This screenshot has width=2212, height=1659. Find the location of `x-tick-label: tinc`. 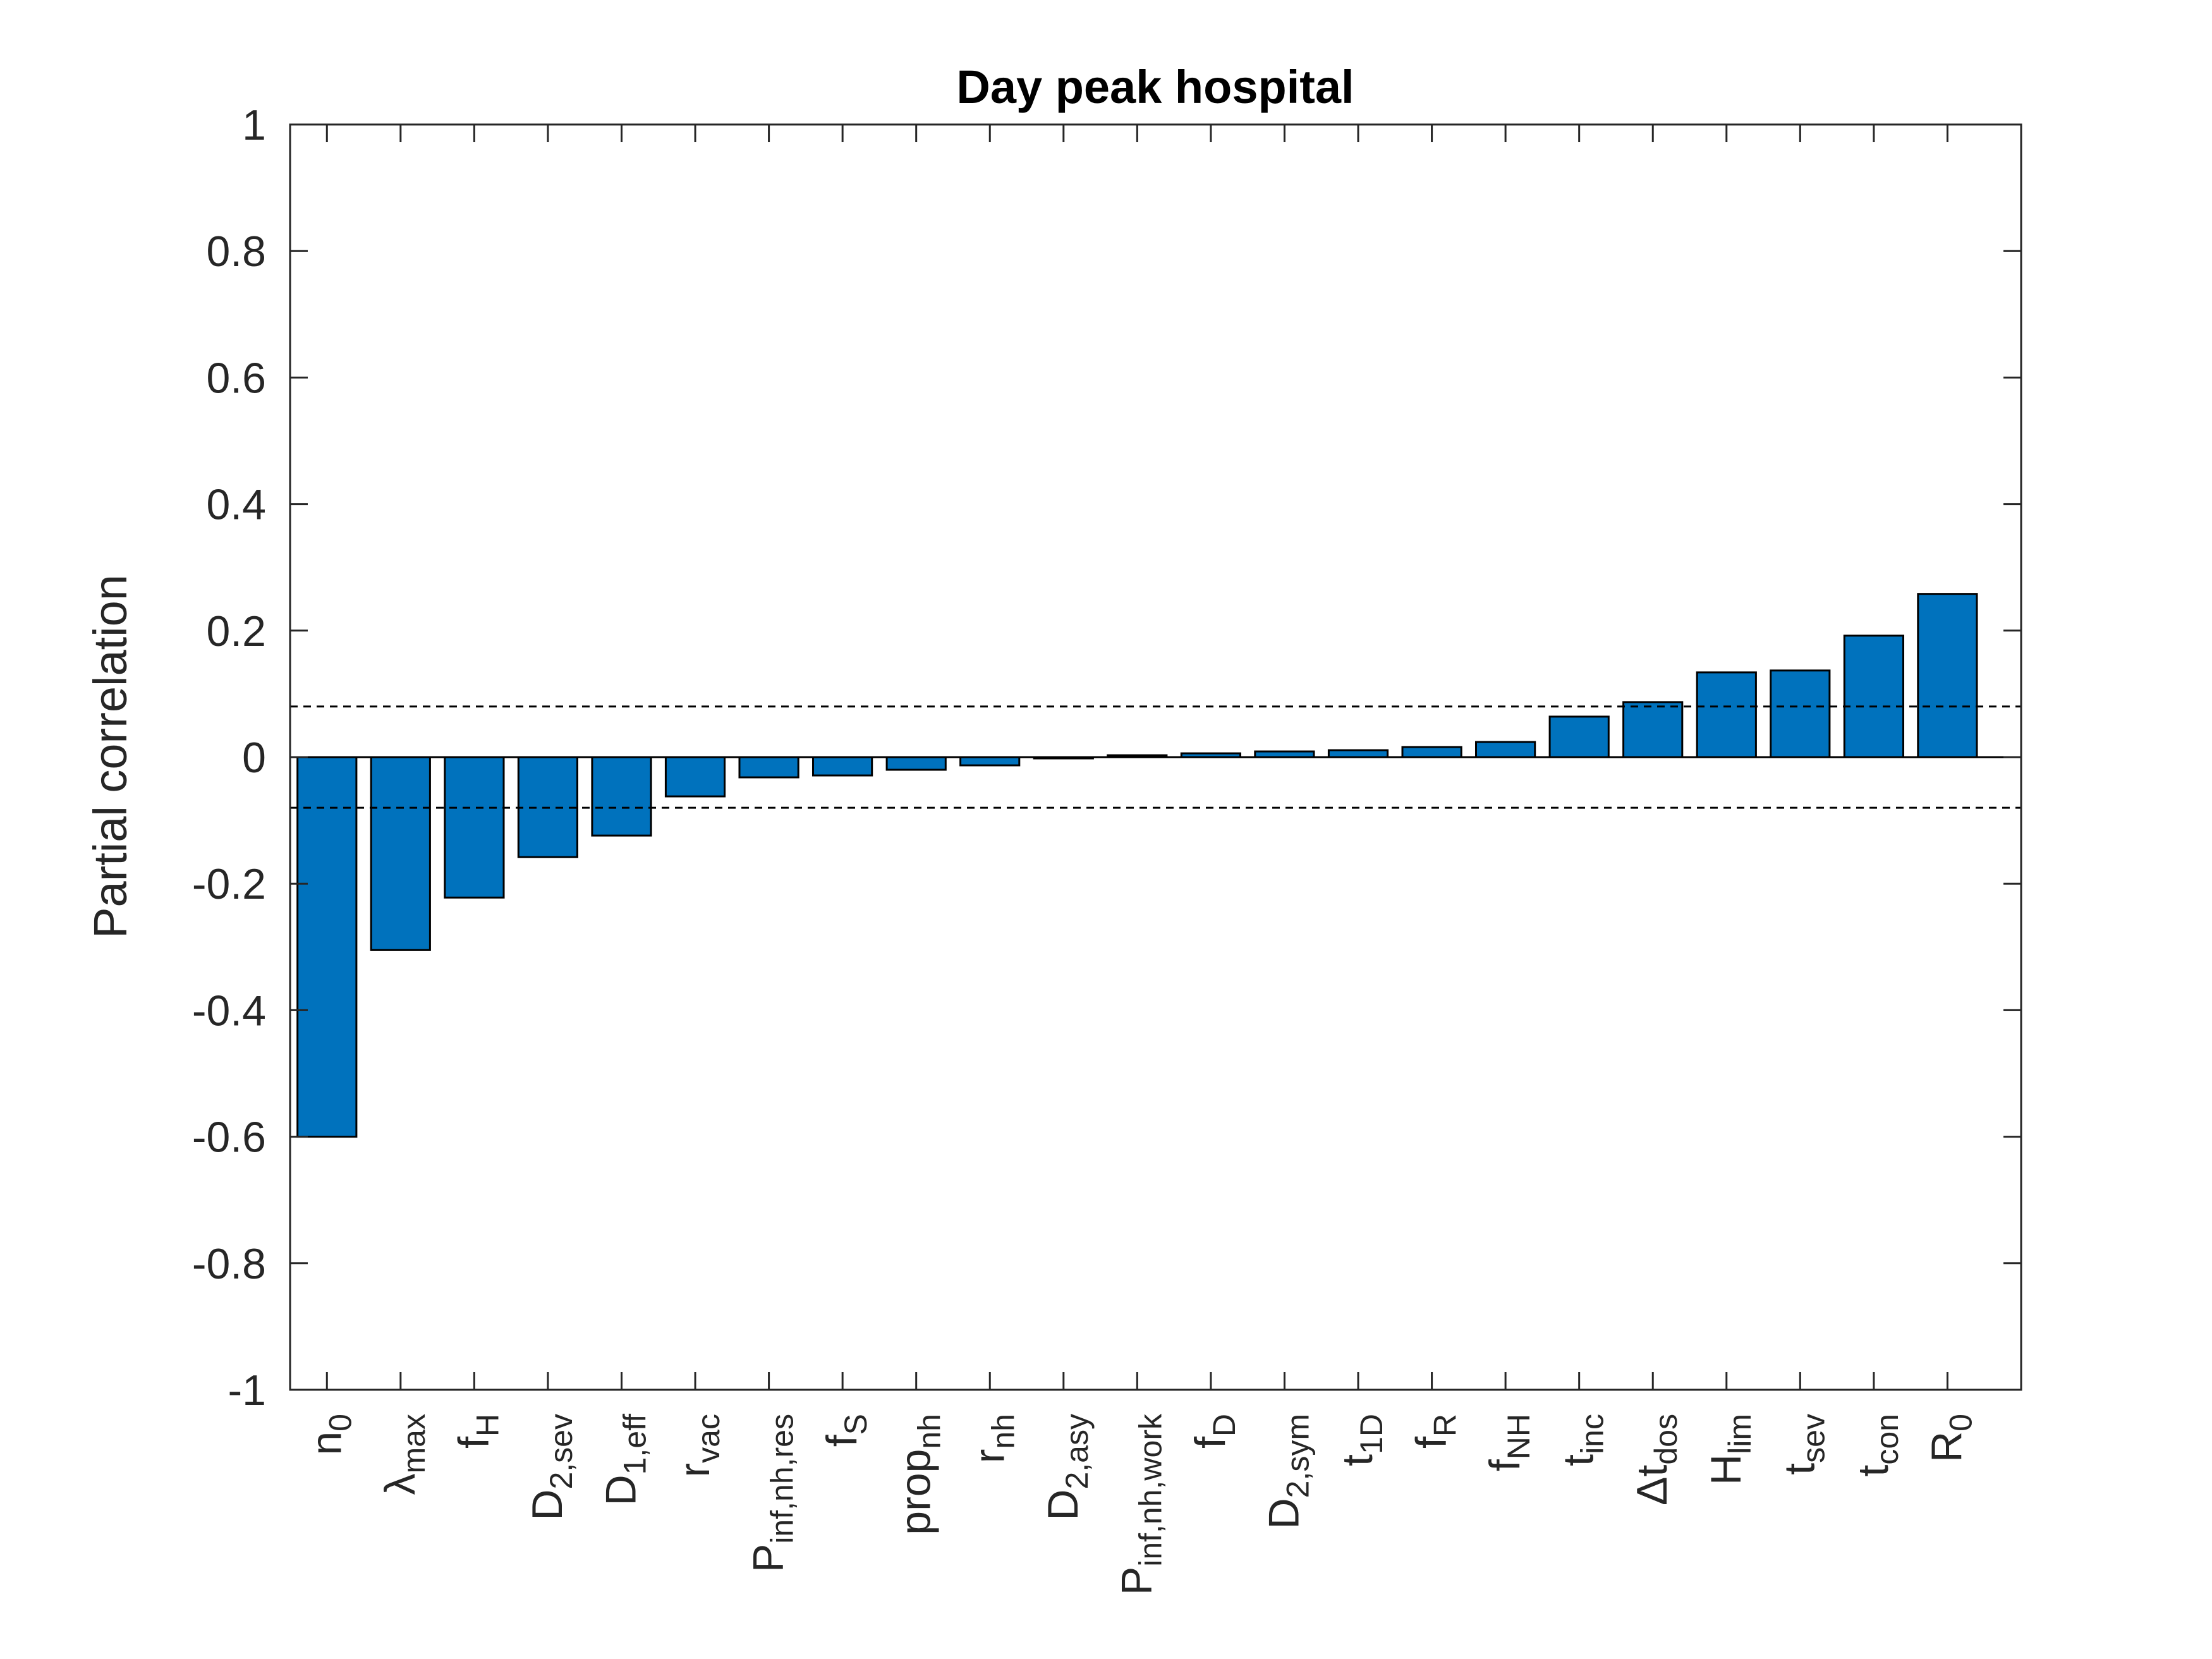

x-tick-label: tinc is located at coordinates (1582, 1440).